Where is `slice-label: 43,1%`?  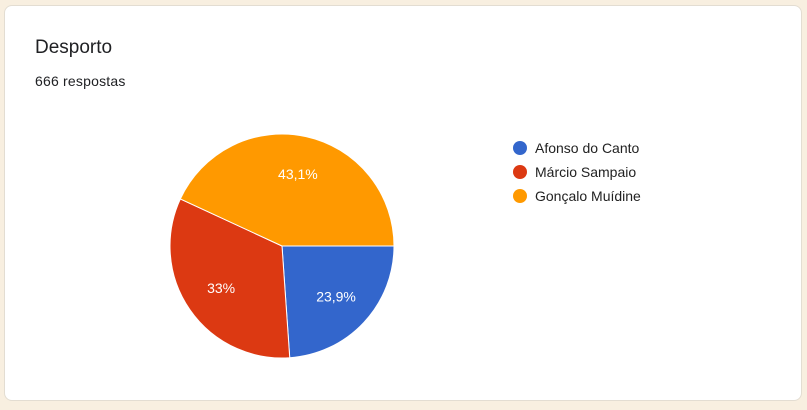
slice-label: 43,1% is located at coordinates (298, 174).